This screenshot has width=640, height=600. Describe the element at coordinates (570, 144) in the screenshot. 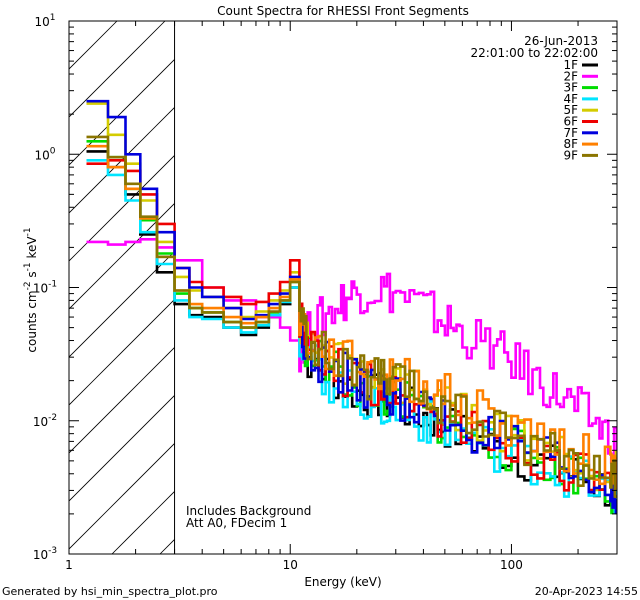

I see `legend-label-8F: 8F` at that location.